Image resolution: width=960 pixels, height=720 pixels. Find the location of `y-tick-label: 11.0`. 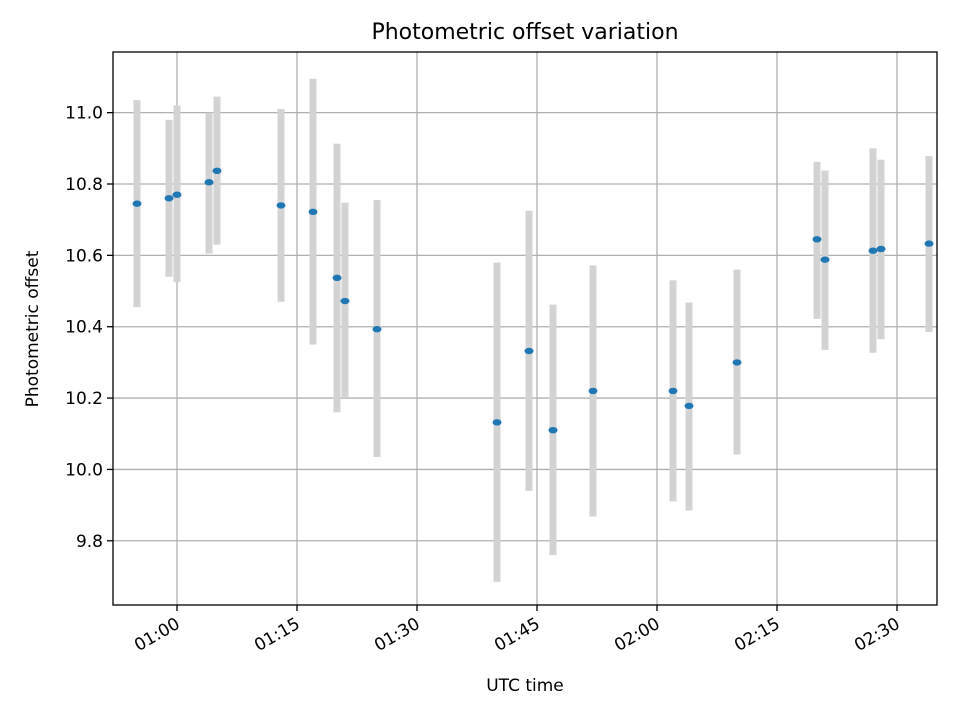

y-tick-label: 11.0 is located at coordinates (84, 114).